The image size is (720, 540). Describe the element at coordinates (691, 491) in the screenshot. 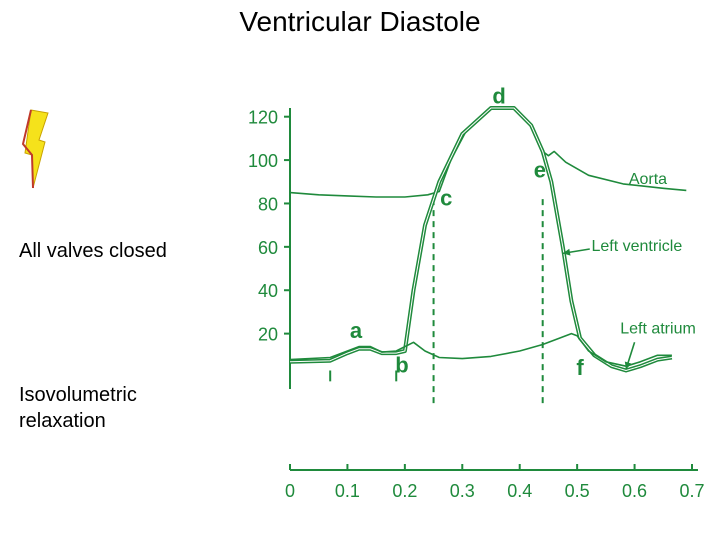

I see `x-tick-label: 0.7` at that location.